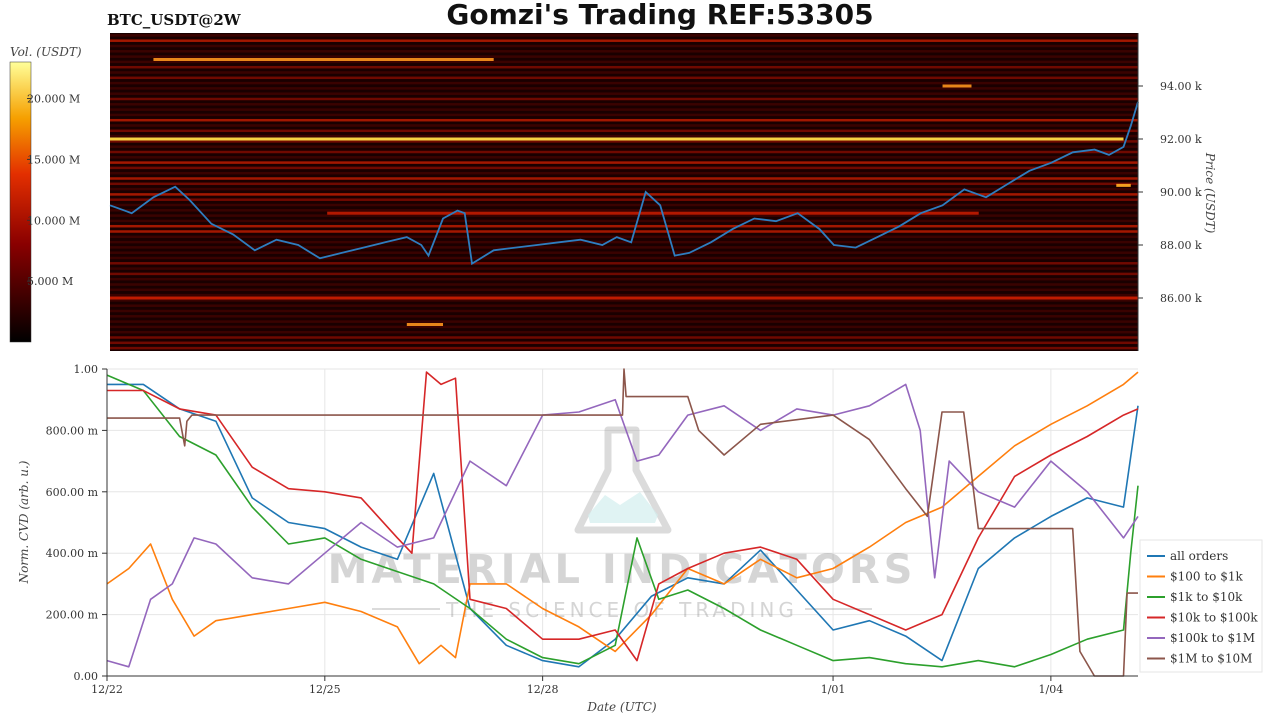 The height and width of the screenshot is (720, 1280). What do you see at coordinates (543, 689) in the screenshot?
I see `x-tick-label: 12/28` at bounding box center [543, 689].